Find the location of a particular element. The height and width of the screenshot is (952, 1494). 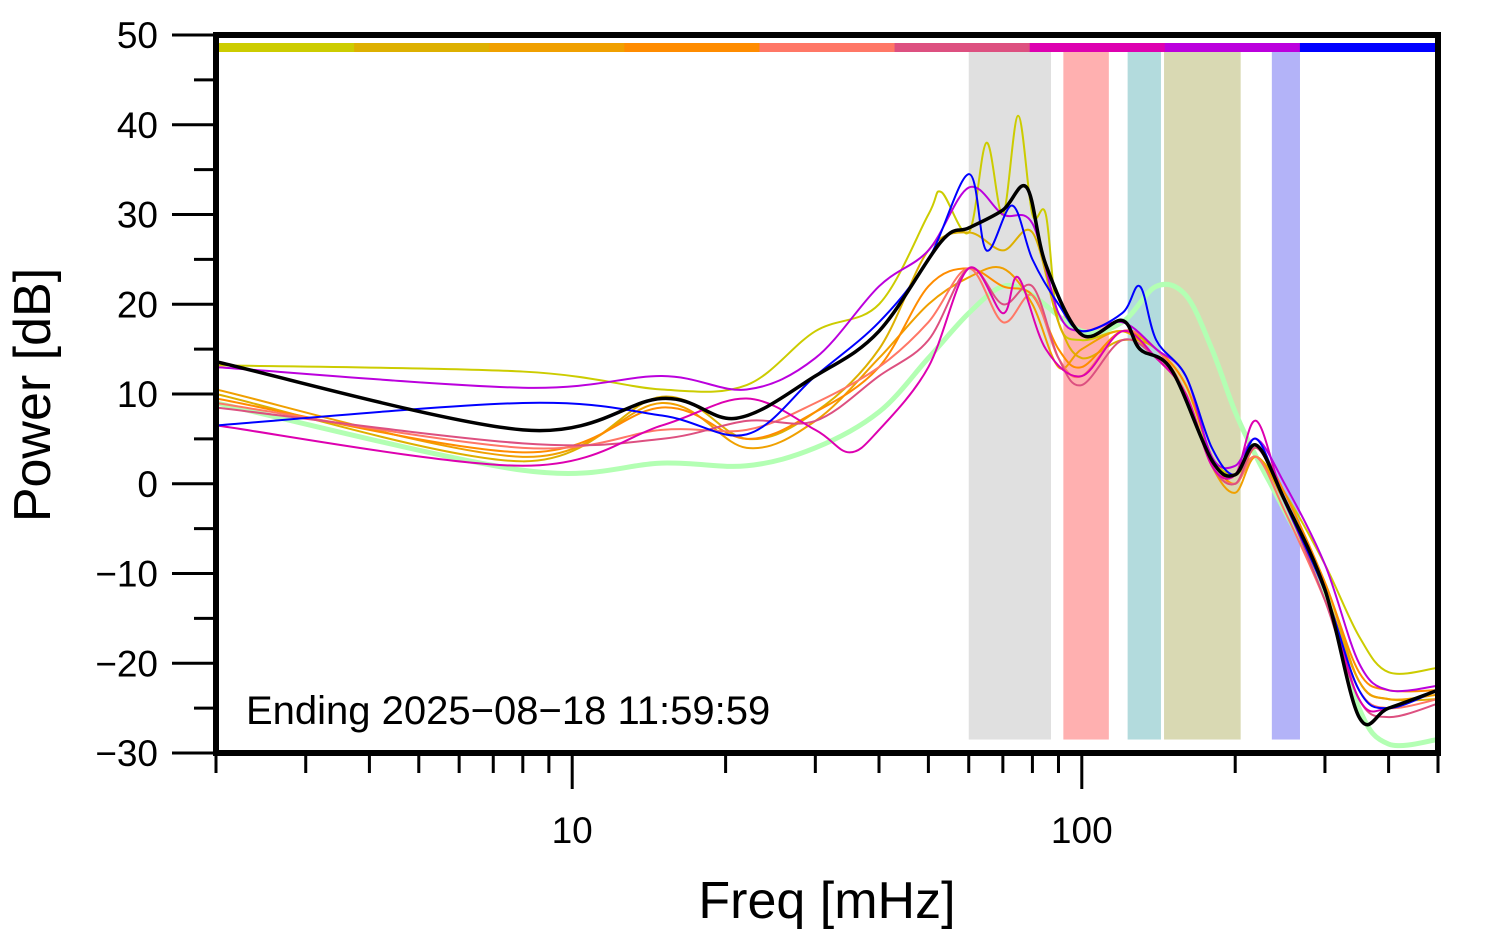

x-tick-label: 10 is located at coordinates (572, 830).